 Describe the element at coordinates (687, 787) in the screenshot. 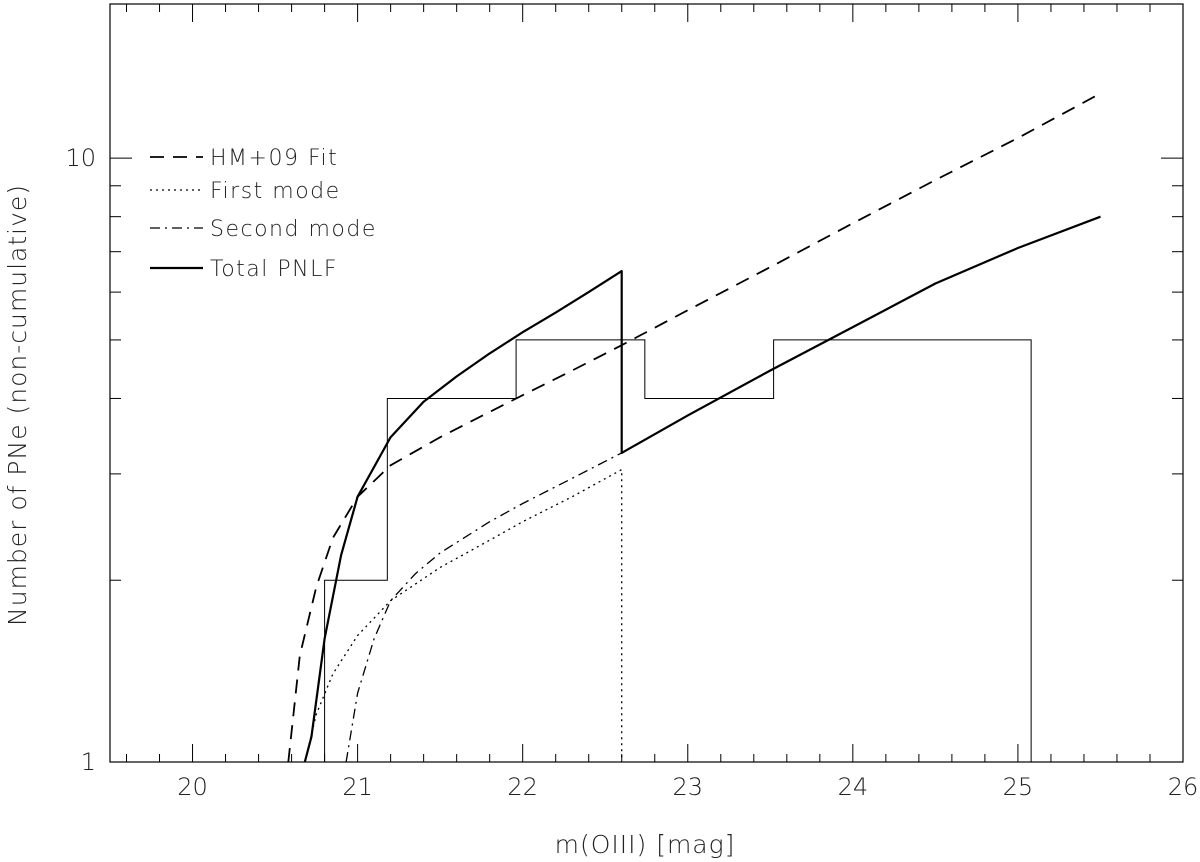

I see `x-tick-label: 23` at that location.